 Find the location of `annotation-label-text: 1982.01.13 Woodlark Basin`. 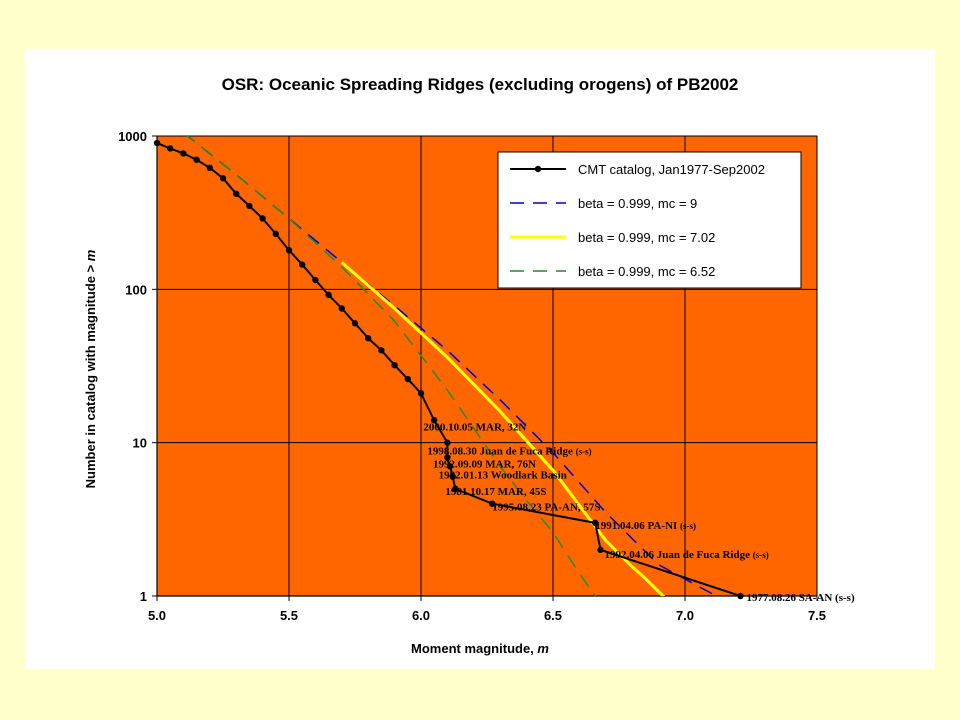

annotation-label-text: 1982.01.13 Woodlark Basin is located at coordinates (503, 476).